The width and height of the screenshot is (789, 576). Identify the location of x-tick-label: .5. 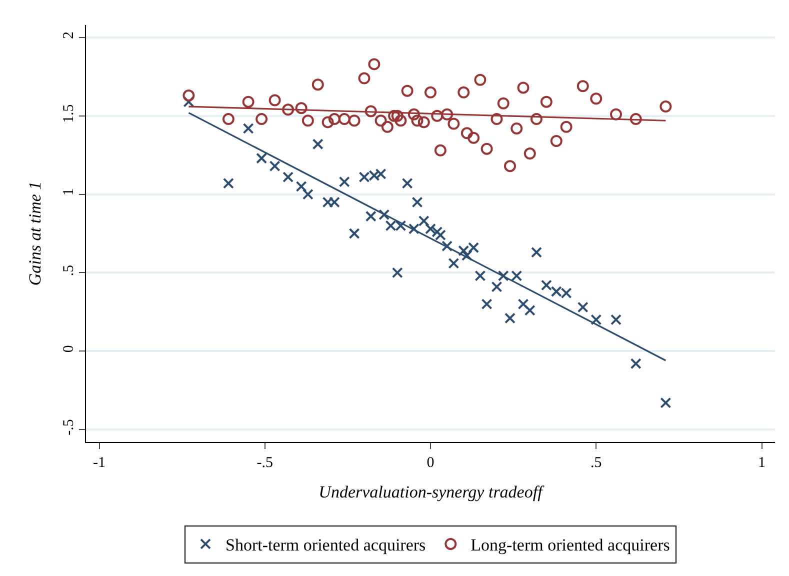
(596, 463).